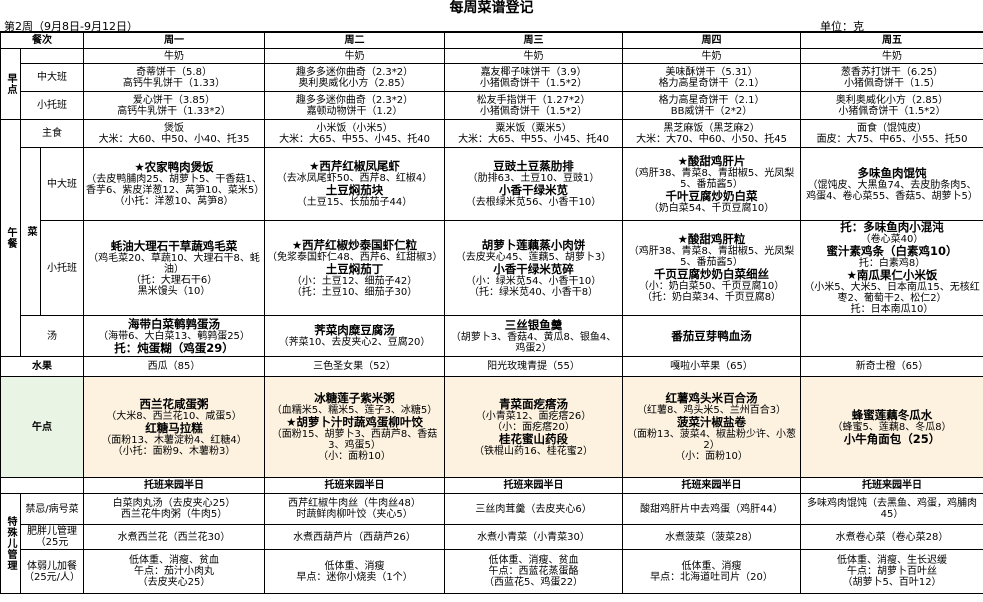  I want to click on row-label: 中大班, so click(62, 184).